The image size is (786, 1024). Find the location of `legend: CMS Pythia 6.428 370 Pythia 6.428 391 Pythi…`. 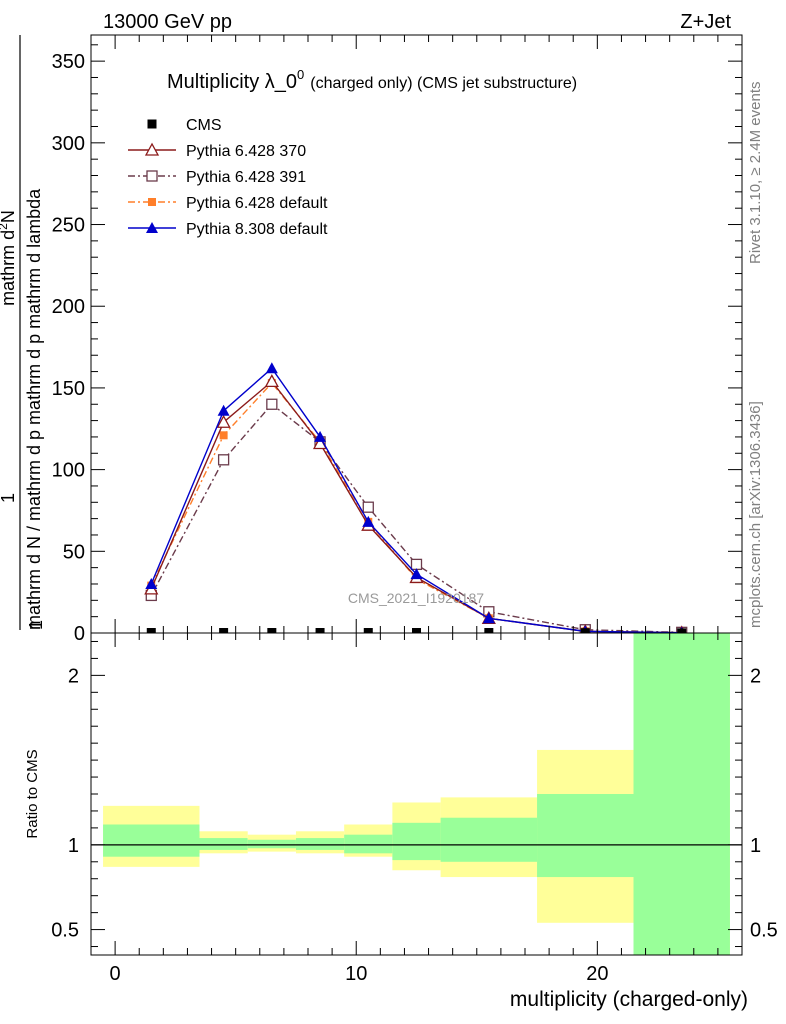

legend: CMS Pythia 6.428 370 Pythia 6.428 391 Pythi… is located at coordinates (228, 177).